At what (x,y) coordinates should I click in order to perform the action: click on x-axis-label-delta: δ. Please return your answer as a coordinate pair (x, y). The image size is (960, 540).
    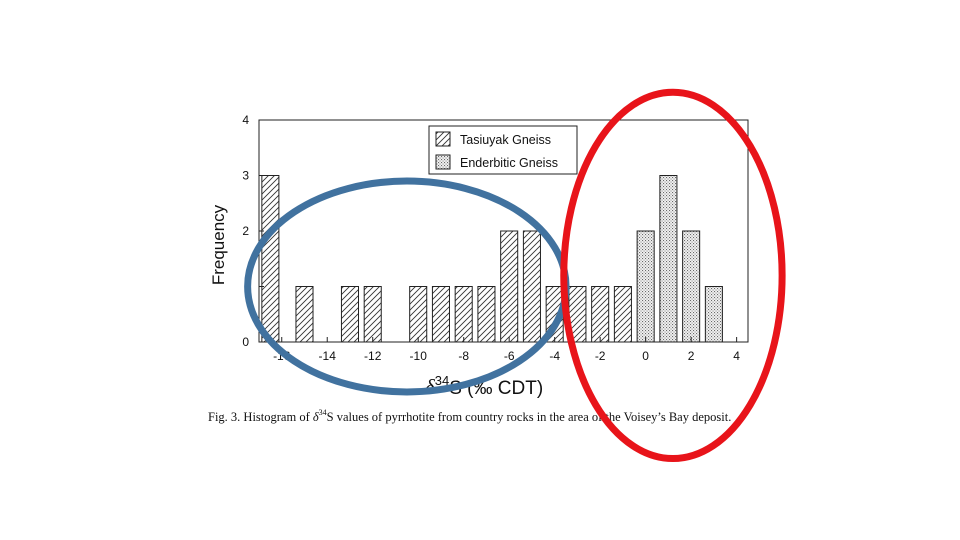
    Looking at the image, I should click on (430, 387).